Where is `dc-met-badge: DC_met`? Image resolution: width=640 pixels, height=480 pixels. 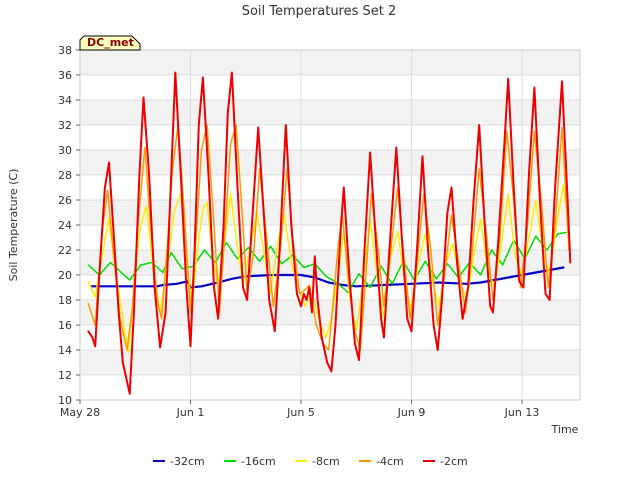
dc-met-badge: DC_met is located at coordinates (110, 43).